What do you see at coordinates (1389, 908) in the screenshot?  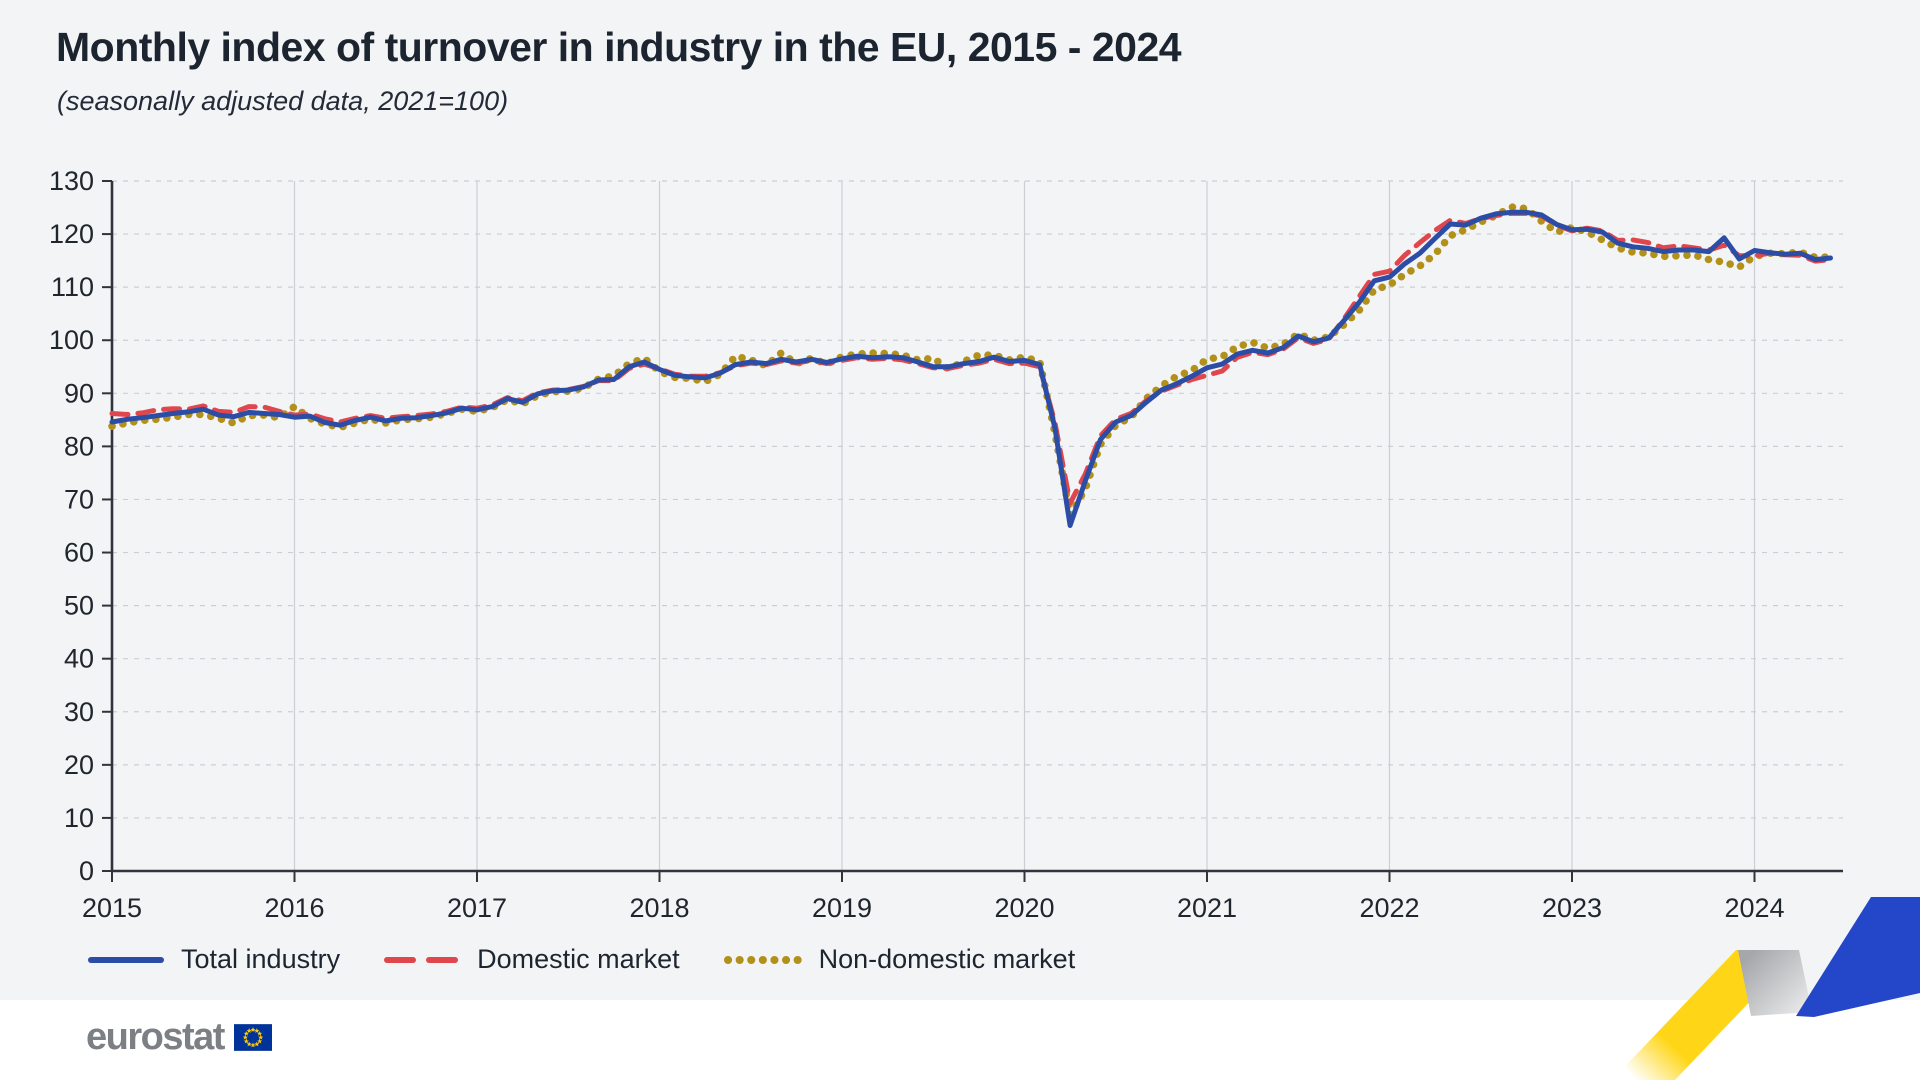 I see `svg-text: 2022` at bounding box center [1389, 908].